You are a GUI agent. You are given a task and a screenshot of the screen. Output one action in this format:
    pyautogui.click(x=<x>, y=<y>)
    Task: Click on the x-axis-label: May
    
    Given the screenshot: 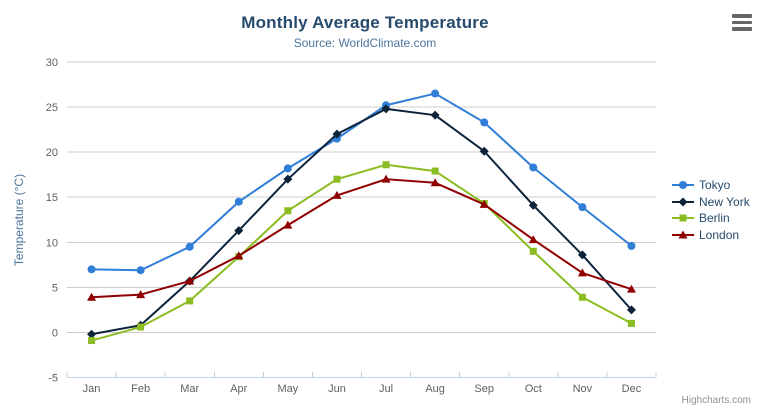 What is the action you would take?
    pyautogui.click(x=287, y=389)
    